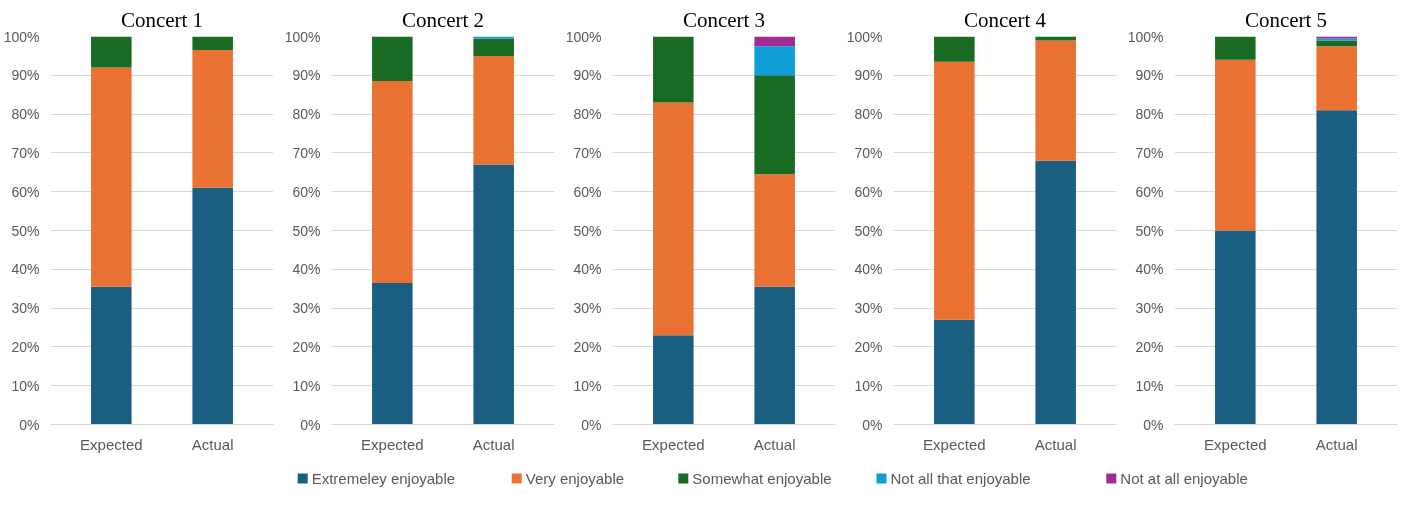 The image size is (1417, 520). What do you see at coordinates (762, 478) in the screenshot?
I see `legend-label: Somewhat enjoyable` at bounding box center [762, 478].